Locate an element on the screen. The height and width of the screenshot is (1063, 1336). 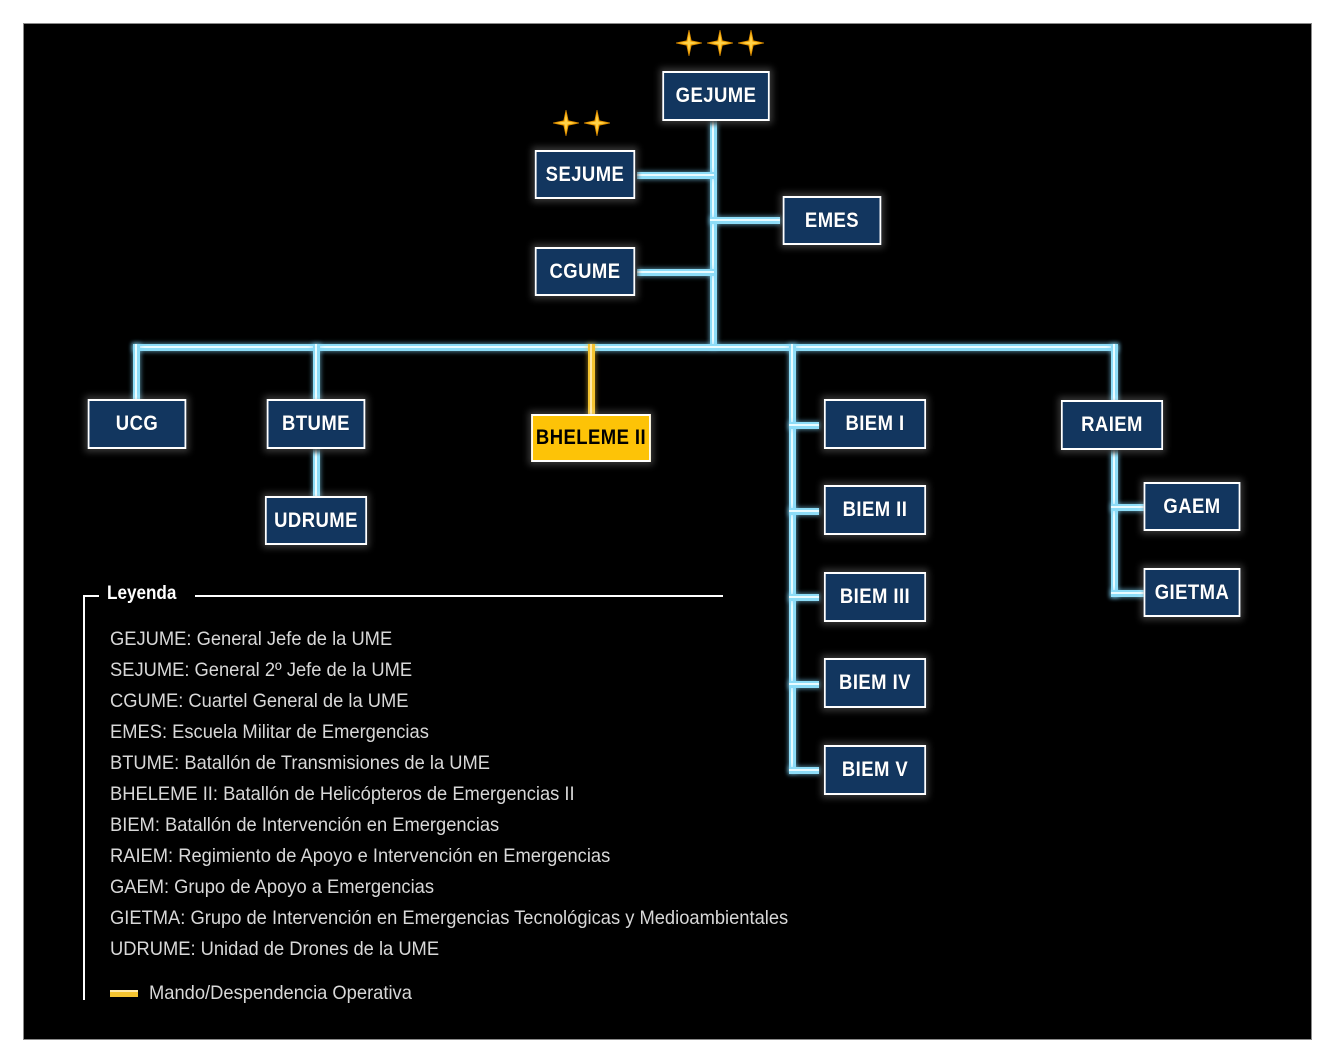
connector-gaem is located at coordinates (1128, 507).